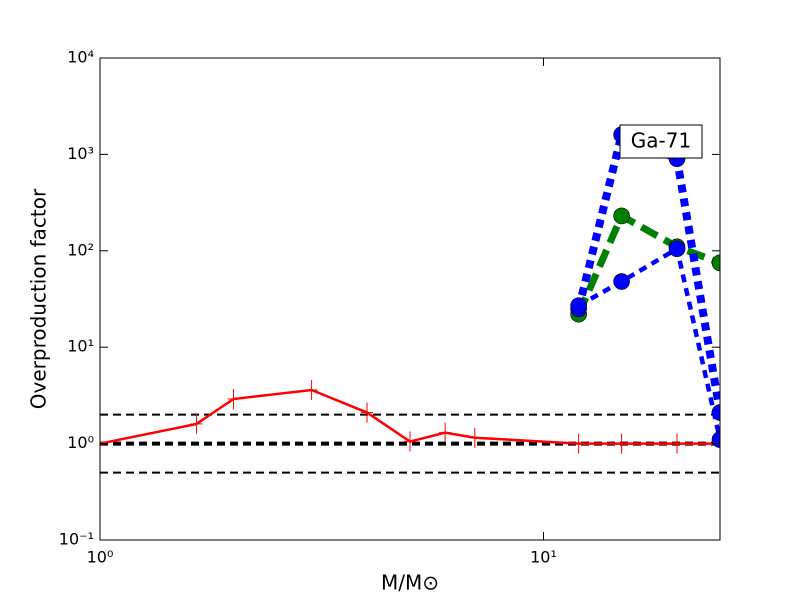 This screenshot has height=604, width=800. I want to click on annotation: Ga-71, so click(661, 141).